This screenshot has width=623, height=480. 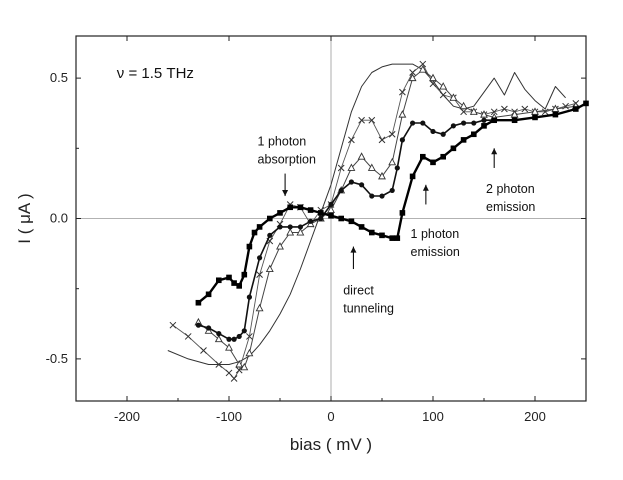 What do you see at coordinates (494, 151) in the screenshot?
I see `annotation-arrow-head` at bounding box center [494, 151].